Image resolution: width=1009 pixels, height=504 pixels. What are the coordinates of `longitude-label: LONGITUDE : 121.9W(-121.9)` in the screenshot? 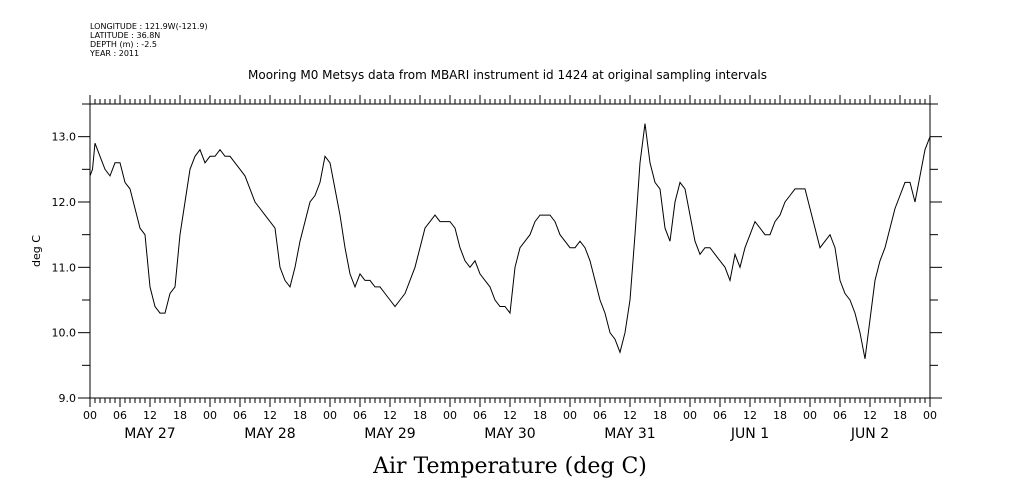 It's located at (149, 26).